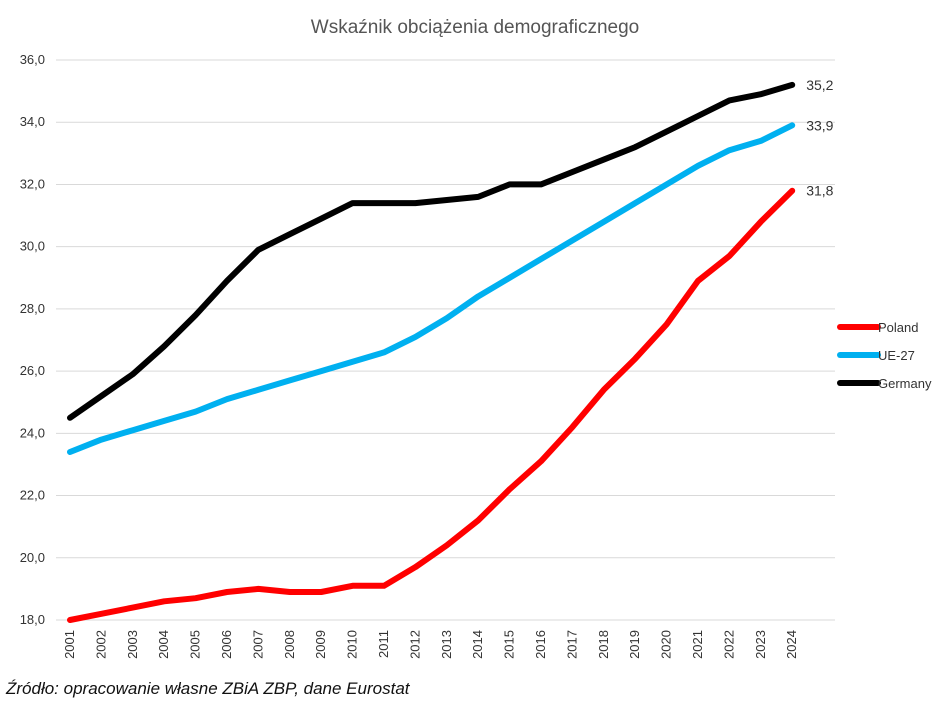  I want to click on x-tick-label: 2016, so click(540, 644).